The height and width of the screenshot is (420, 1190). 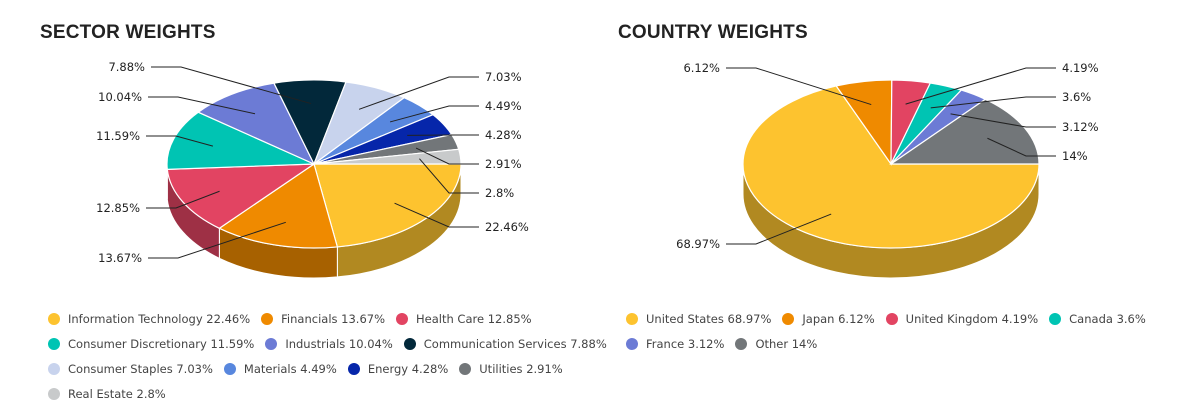 I want to click on slice-health-care, so click(x=241, y=196).